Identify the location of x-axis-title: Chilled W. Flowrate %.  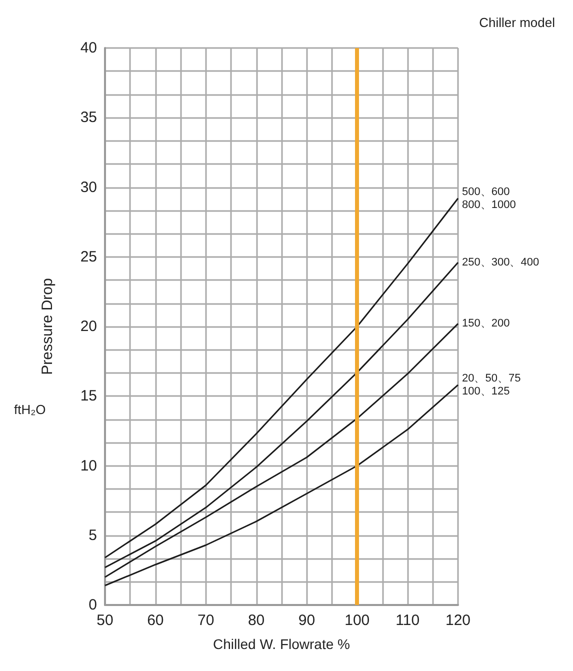
(281, 644).